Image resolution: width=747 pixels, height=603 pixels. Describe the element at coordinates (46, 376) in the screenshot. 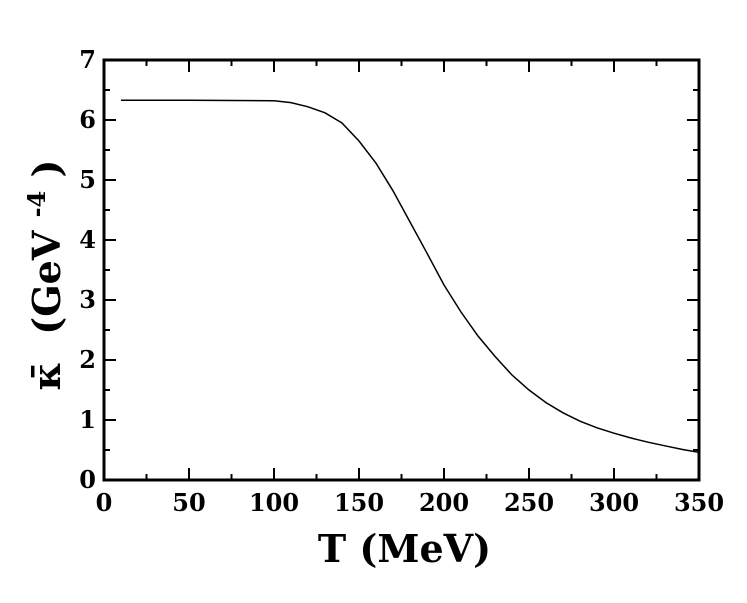

I see `y-axis-symbol: κ̄` at that location.